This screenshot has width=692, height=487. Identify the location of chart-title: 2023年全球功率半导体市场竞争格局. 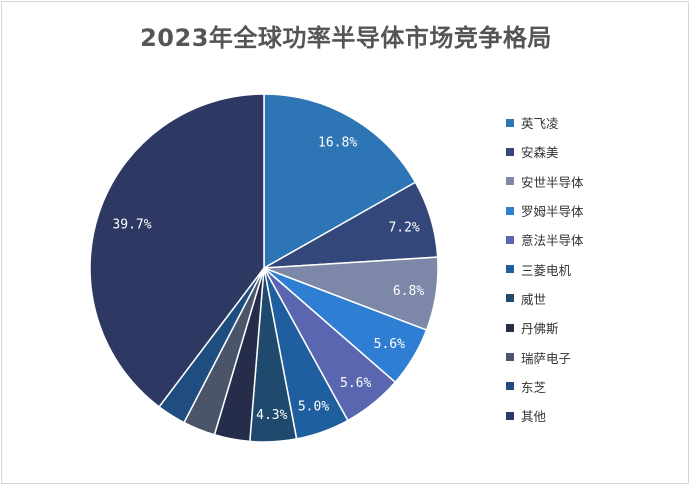
(346, 38).